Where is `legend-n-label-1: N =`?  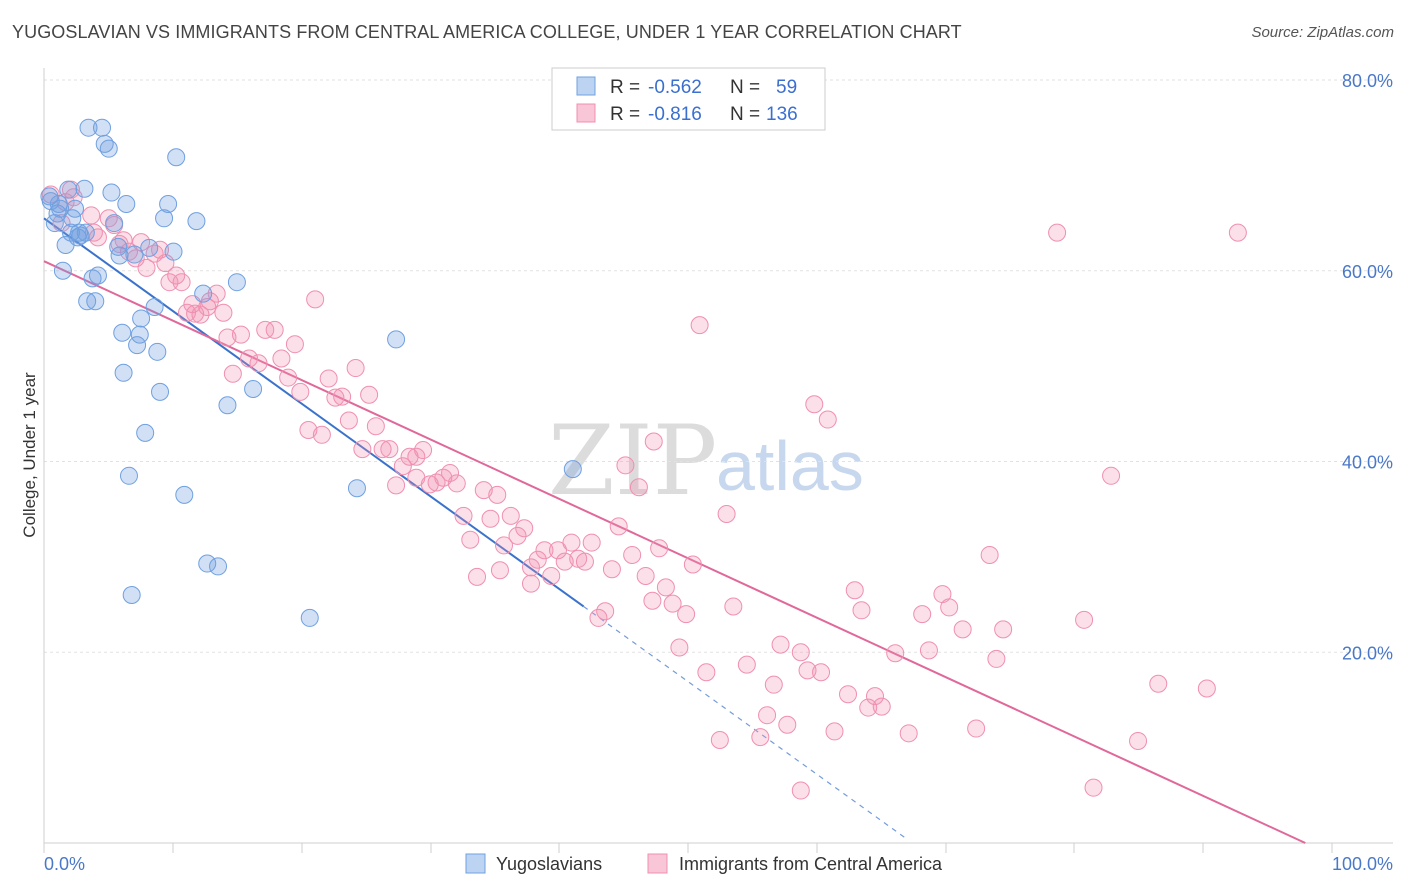 legend-n-label-1: N = is located at coordinates (745, 87).